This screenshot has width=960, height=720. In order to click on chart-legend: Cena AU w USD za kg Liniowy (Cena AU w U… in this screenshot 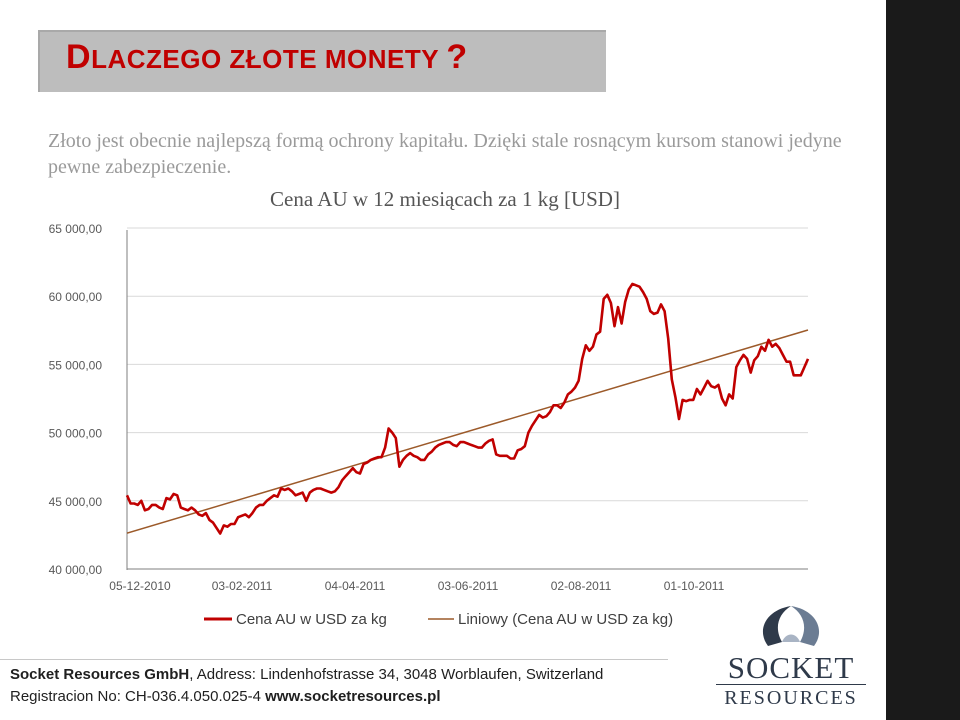, I will do `click(438, 619)`.